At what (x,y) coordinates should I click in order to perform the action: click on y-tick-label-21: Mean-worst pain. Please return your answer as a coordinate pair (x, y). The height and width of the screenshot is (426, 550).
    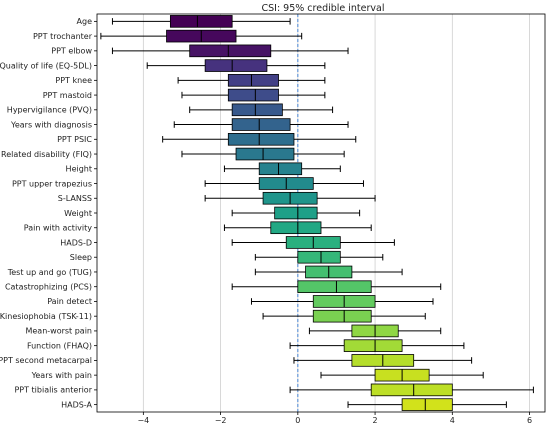
    Looking at the image, I should click on (58, 331).